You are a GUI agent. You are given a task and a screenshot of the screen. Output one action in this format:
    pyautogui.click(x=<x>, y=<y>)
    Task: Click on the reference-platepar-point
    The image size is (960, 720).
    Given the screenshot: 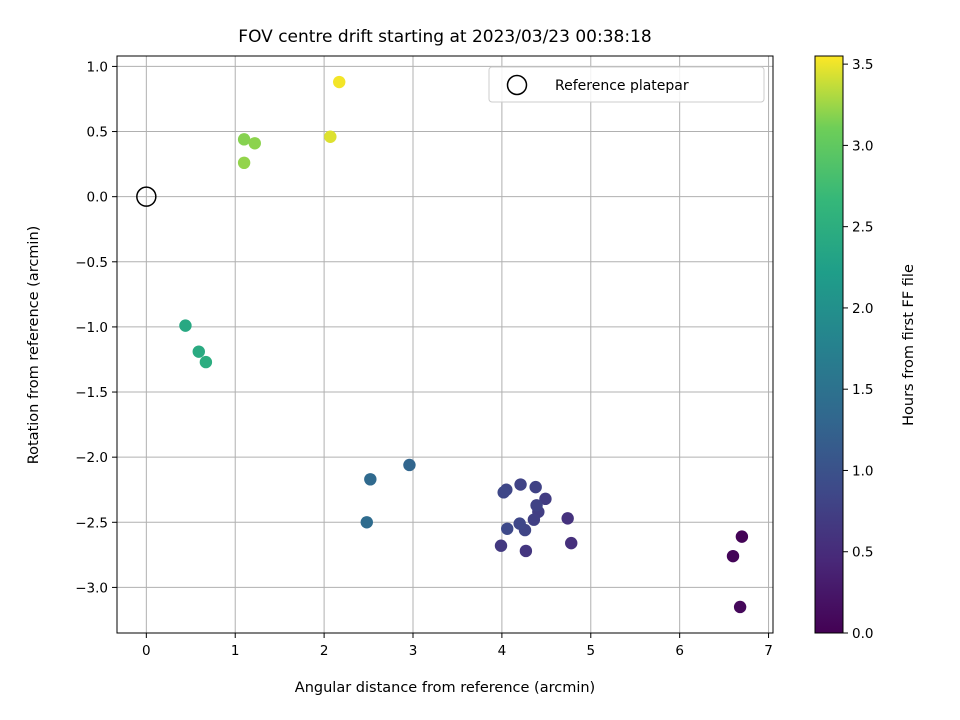 What is the action you would take?
    pyautogui.click(x=146, y=196)
    